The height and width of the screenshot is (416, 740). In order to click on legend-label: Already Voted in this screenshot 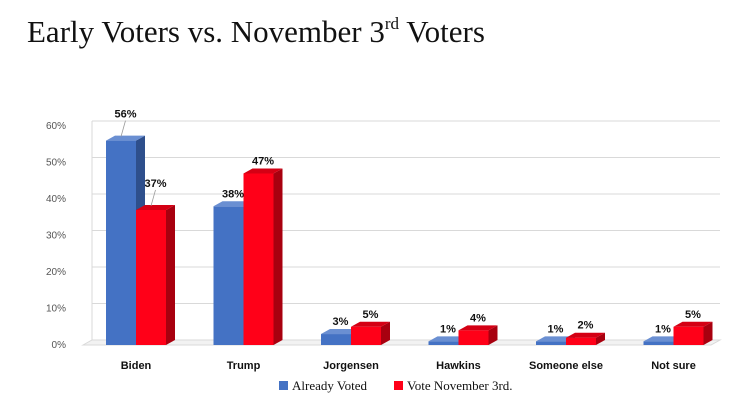, I will do `click(329, 385)`.